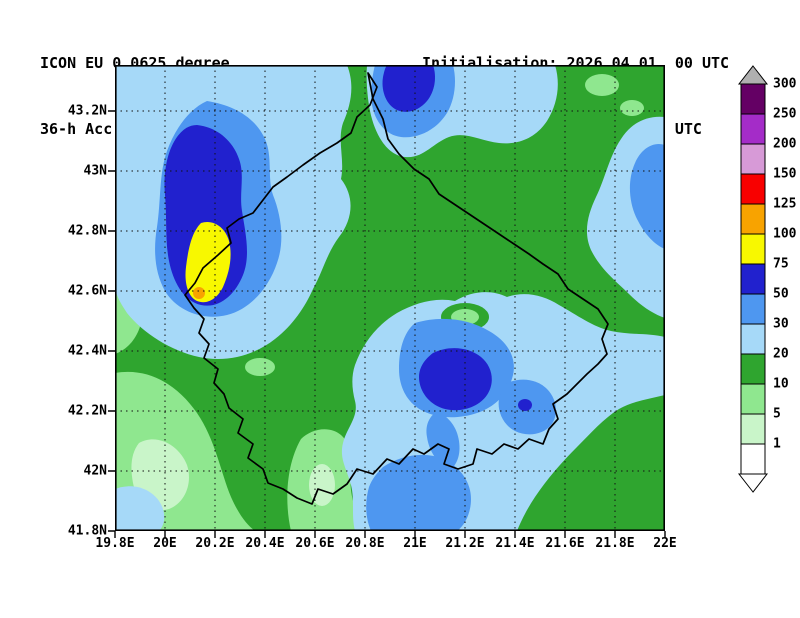  I want to click on x-tick-label: 21.2E, so click(465, 543).